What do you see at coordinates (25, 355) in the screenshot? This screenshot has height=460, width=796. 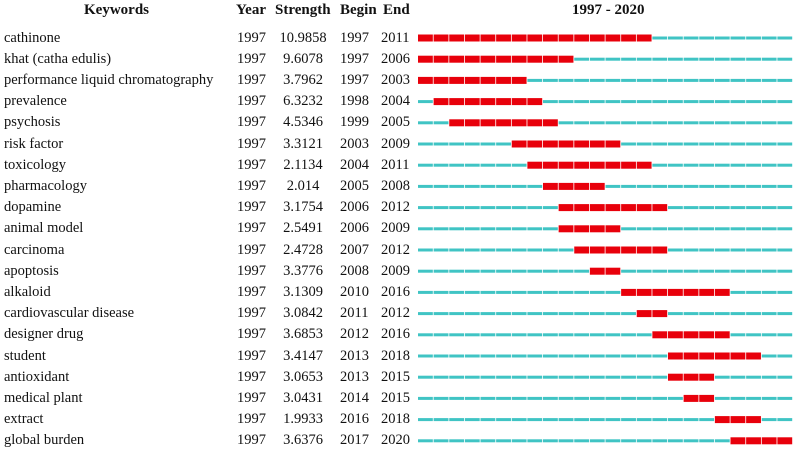 I see `keyword-label: student` at bounding box center [25, 355].